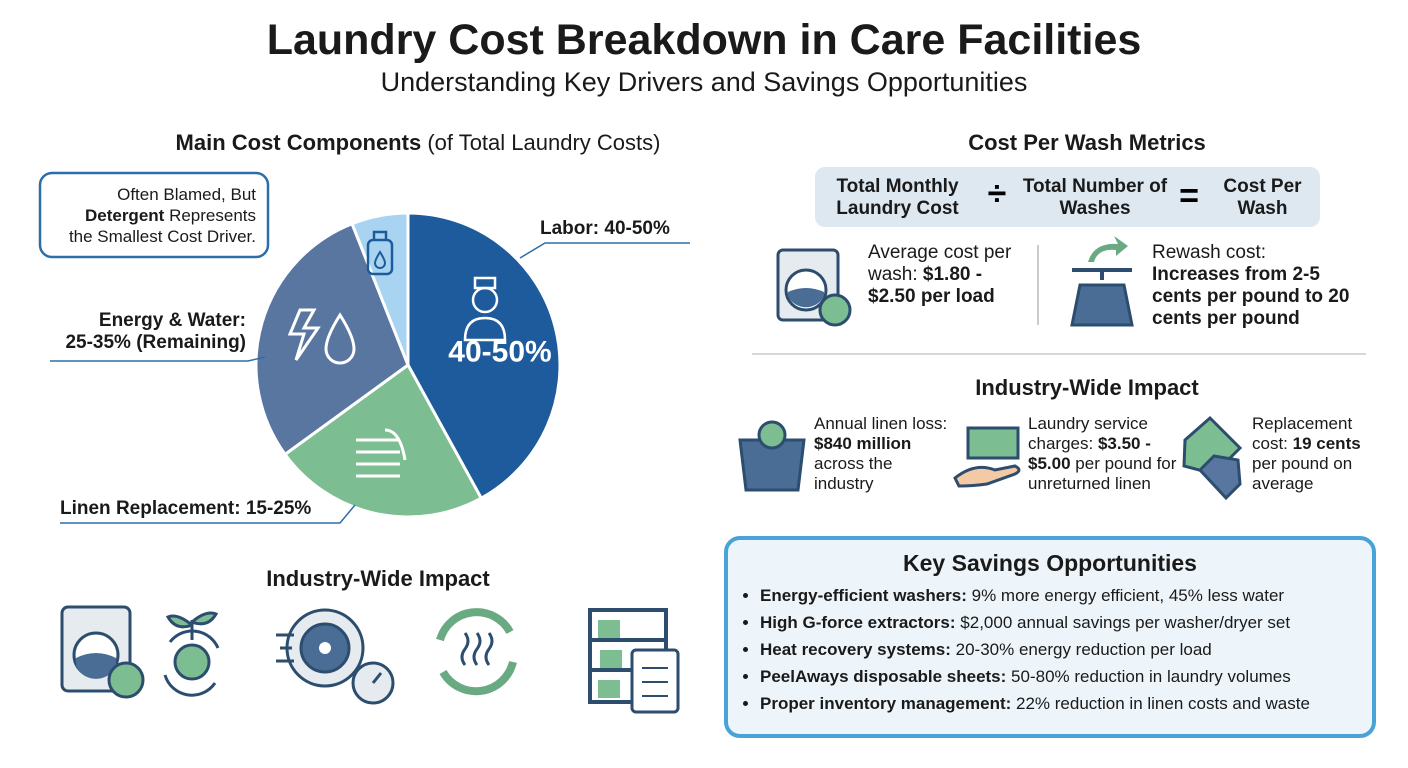 The width and height of the screenshot is (1408, 768). I want to click on savings-box, so click(1050, 637).